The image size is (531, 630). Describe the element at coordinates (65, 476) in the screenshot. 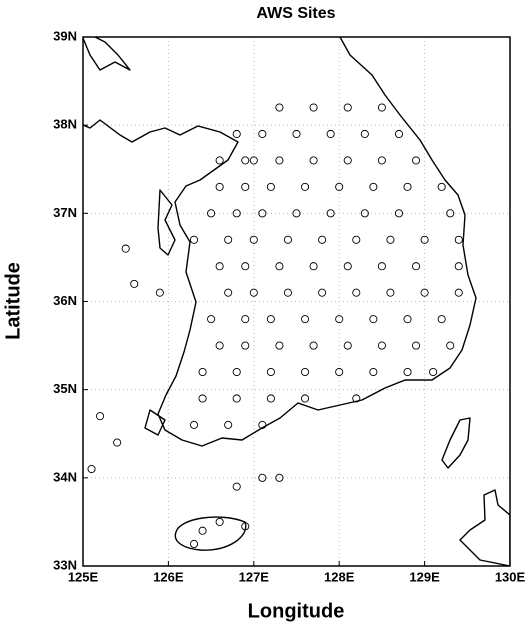

I see `y-tick-label: 34N` at that location.